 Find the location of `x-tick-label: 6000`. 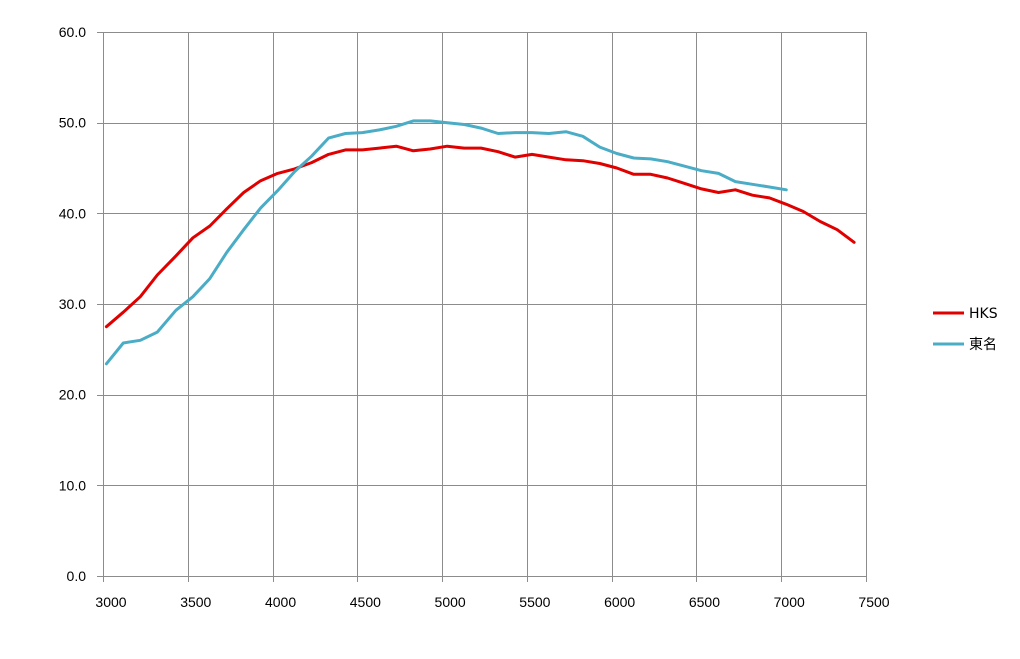

x-tick-label: 6000 is located at coordinates (619, 602).